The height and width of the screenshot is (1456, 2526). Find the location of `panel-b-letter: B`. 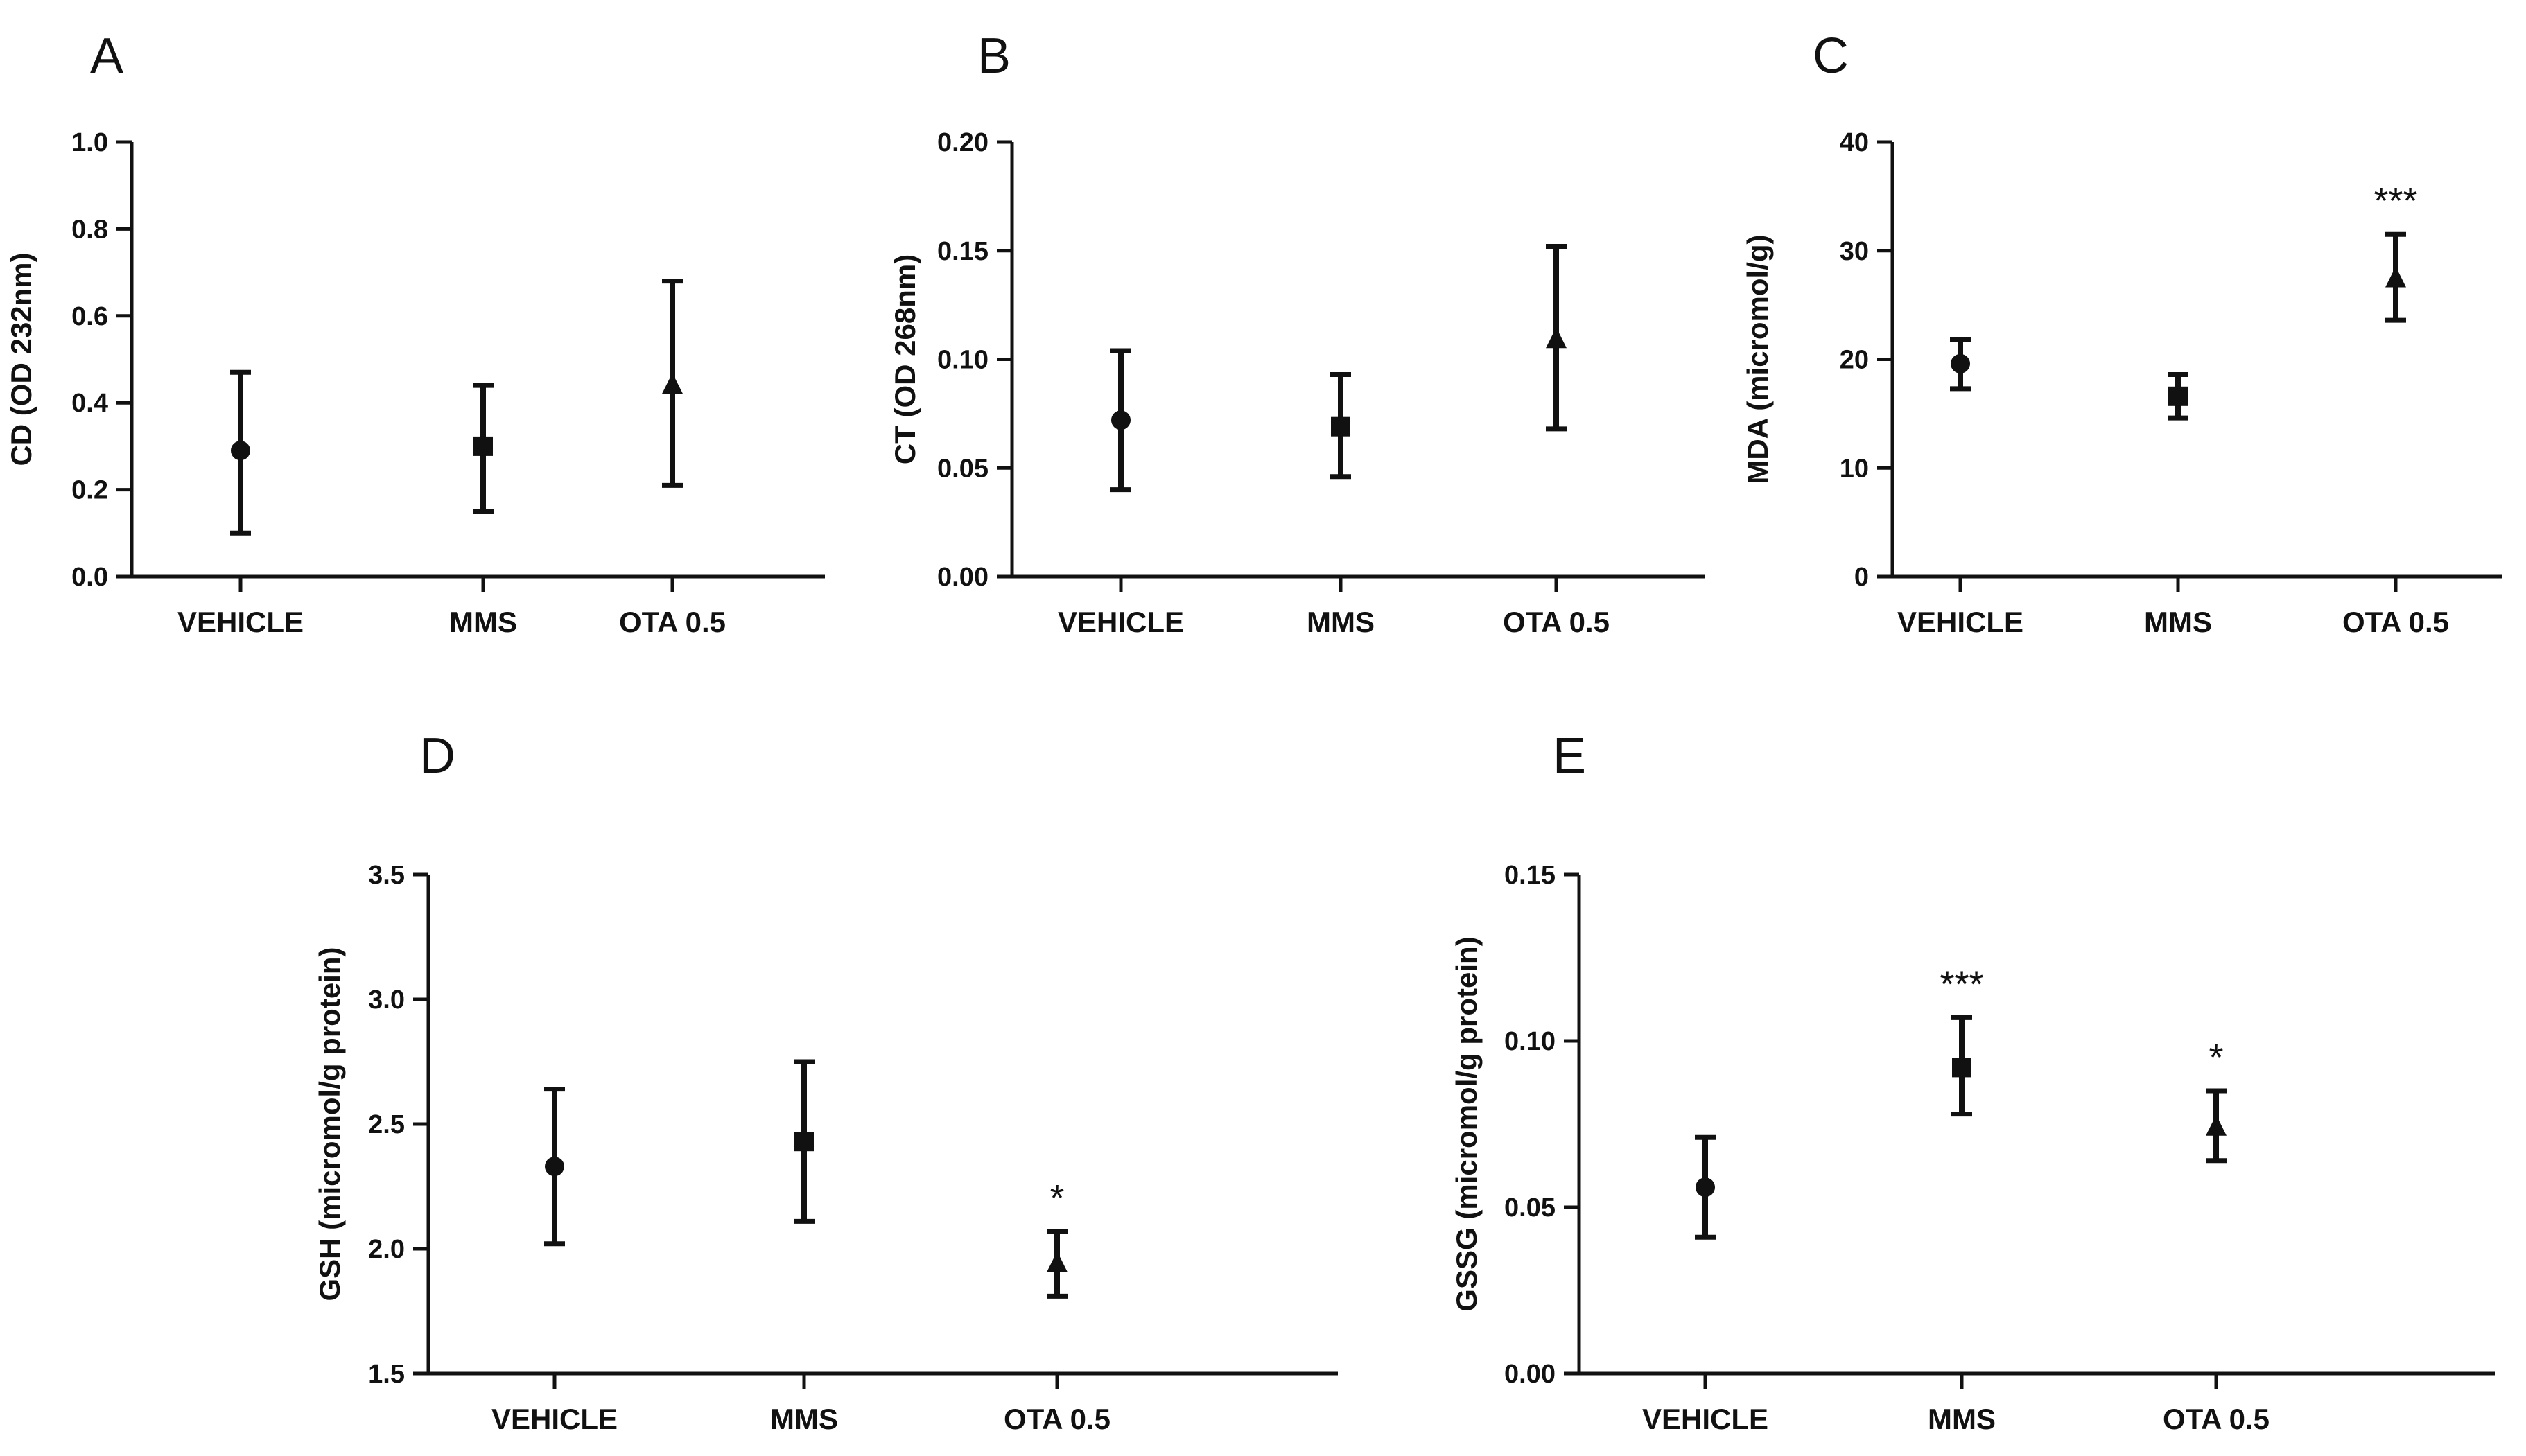

panel-b-letter: B is located at coordinates (994, 56).